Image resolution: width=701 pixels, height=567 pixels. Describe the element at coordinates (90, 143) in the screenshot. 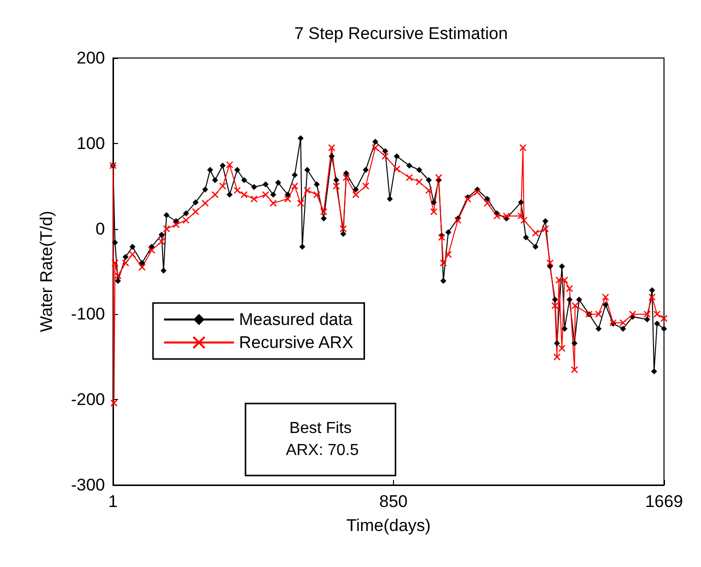

I see `y-tick-label: 100` at that location.